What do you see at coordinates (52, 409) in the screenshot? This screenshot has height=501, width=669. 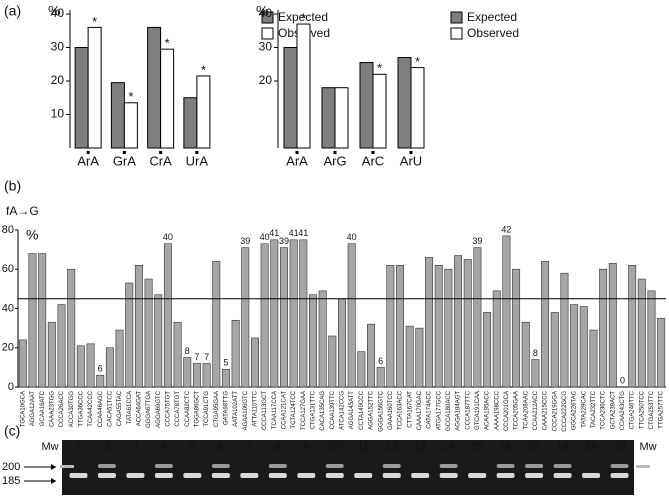 I see `x-tick-label: CAAA23TGG` at bounding box center [52, 409].